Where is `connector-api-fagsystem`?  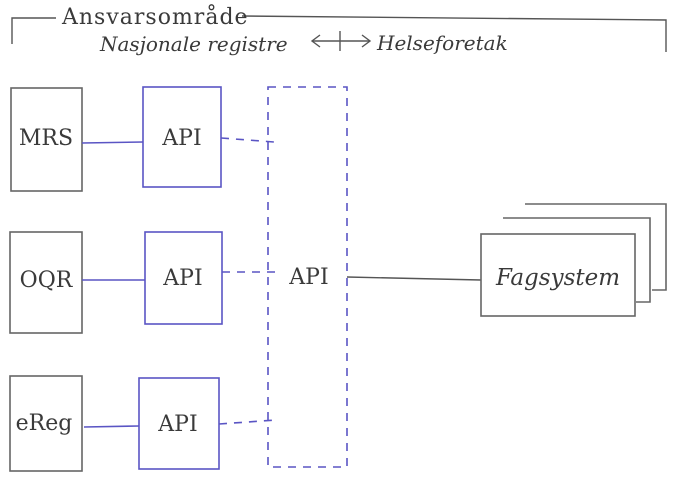
connector-api-fagsystem is located at coordinates (414, 278).